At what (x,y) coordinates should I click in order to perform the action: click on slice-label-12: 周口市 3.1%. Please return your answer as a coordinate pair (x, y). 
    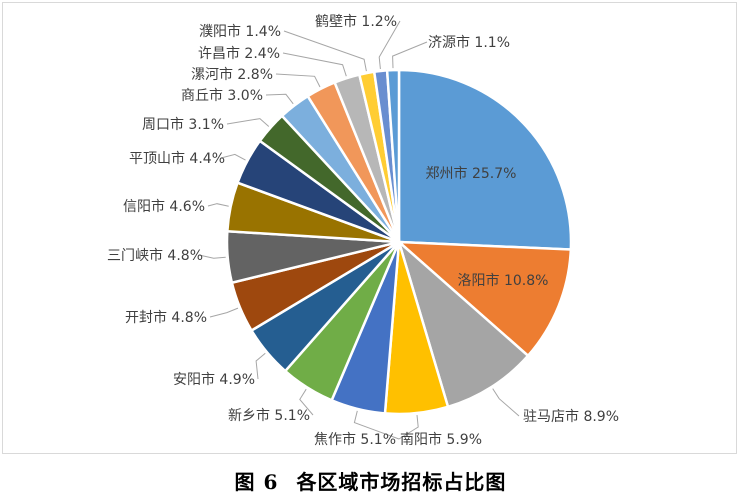
    Looking at the image, I should click on (183, 124).